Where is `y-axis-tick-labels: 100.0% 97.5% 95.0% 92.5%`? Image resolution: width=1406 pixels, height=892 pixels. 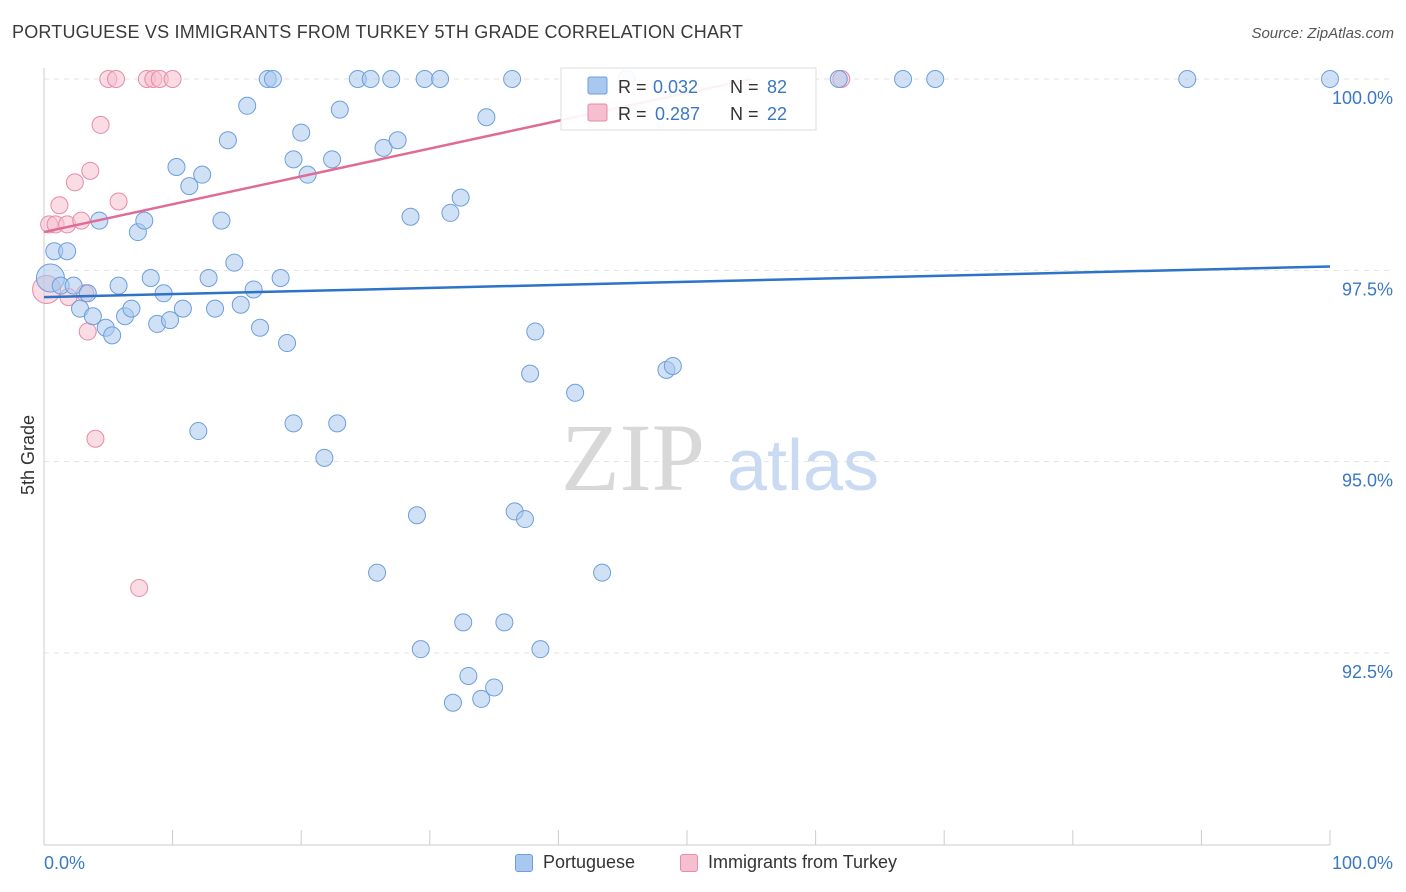 y-axis-tick-labels: 100.0% 97.5% 95.0% 92.5% is located at coordinates (1362, 385).